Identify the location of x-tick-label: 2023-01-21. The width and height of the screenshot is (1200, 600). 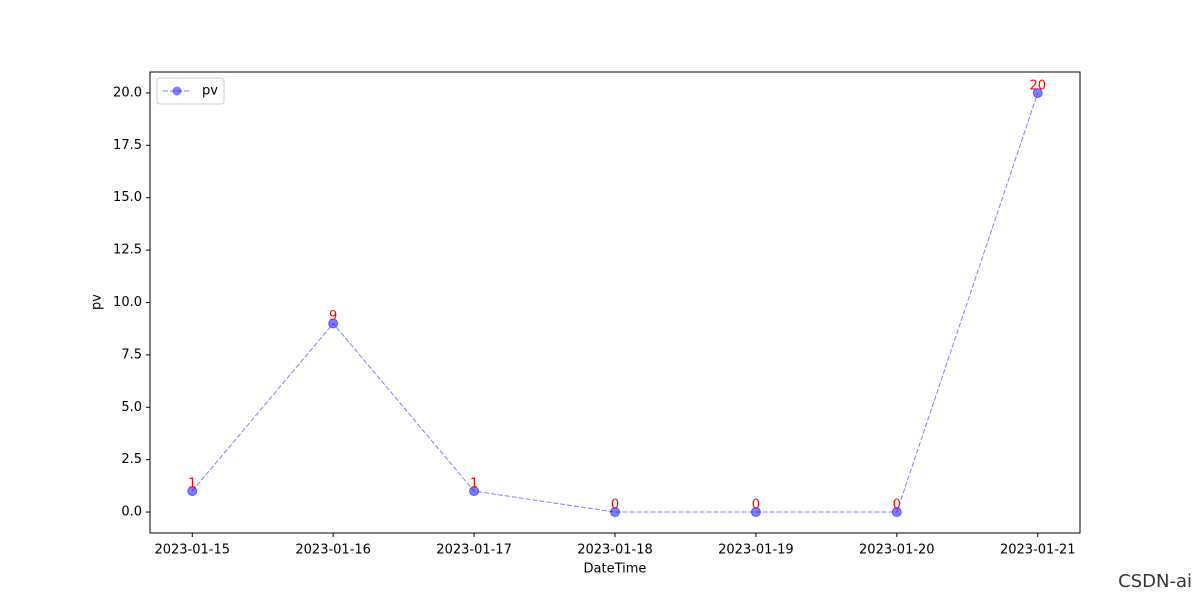
(1038, 550).